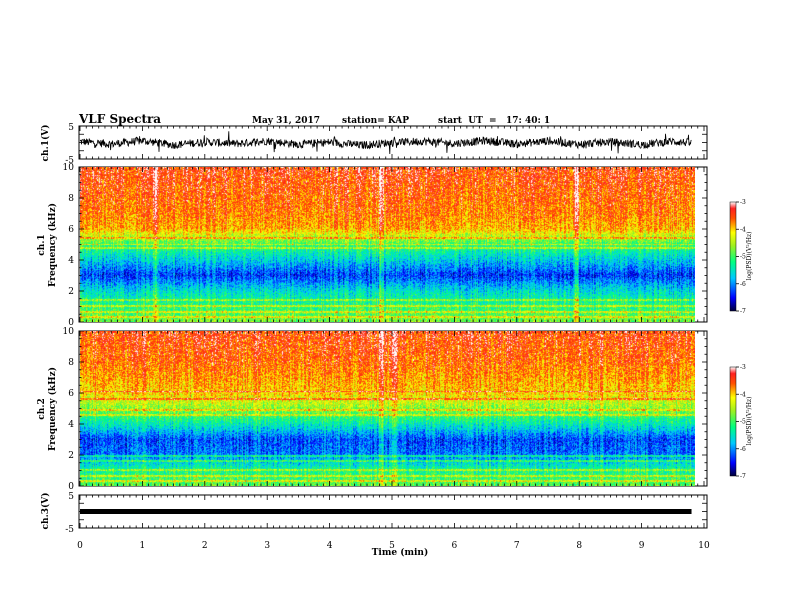 The width and height of the screenshot is (792, 612). I want to click on ch1-waveform-frame, so click(393, 142).